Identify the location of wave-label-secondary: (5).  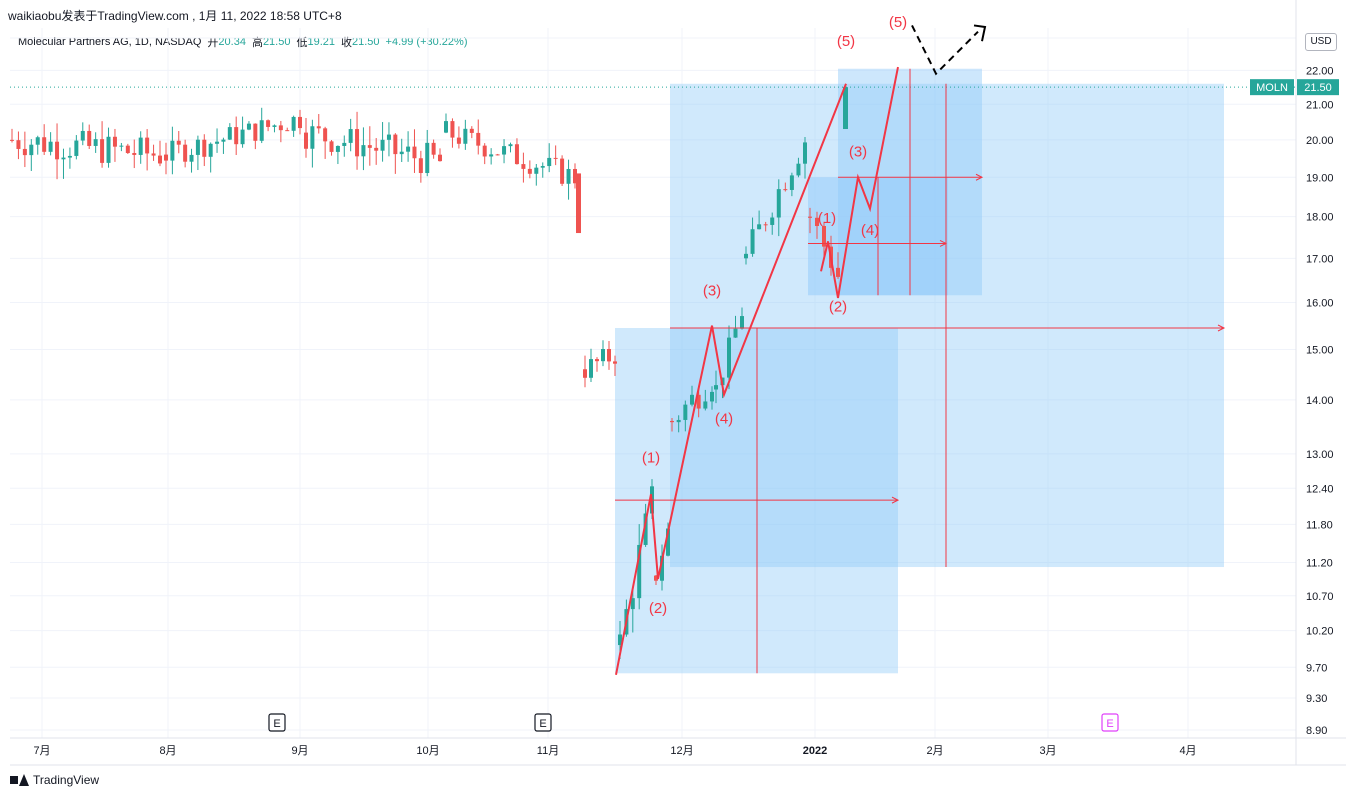
(898, 22).